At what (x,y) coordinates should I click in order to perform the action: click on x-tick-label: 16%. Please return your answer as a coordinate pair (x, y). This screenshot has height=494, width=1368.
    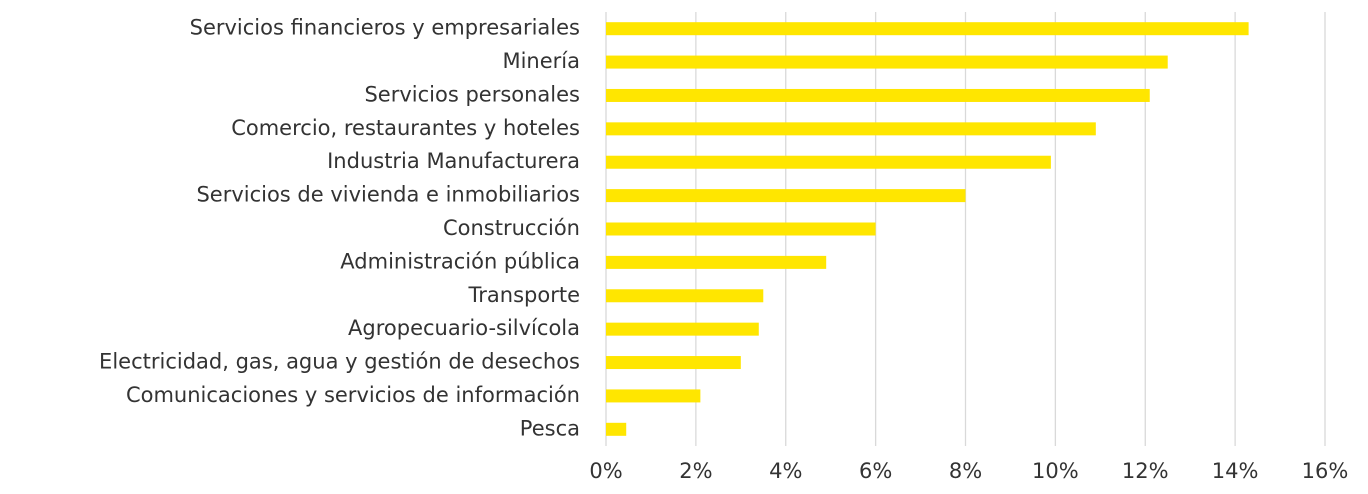
    Looking at the image, I should click on (1325, 471).